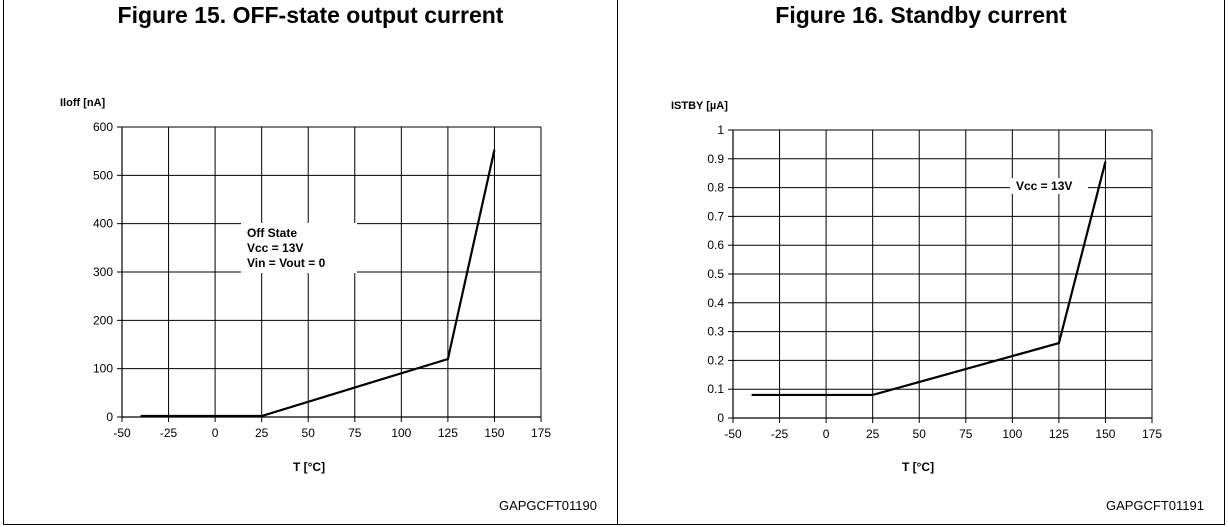 The height and width of the screenshot is (527, 1228). Describe the element at coordinates (715, 389) in the screenshot. I see `y-tick-label: 0.1` at that location.